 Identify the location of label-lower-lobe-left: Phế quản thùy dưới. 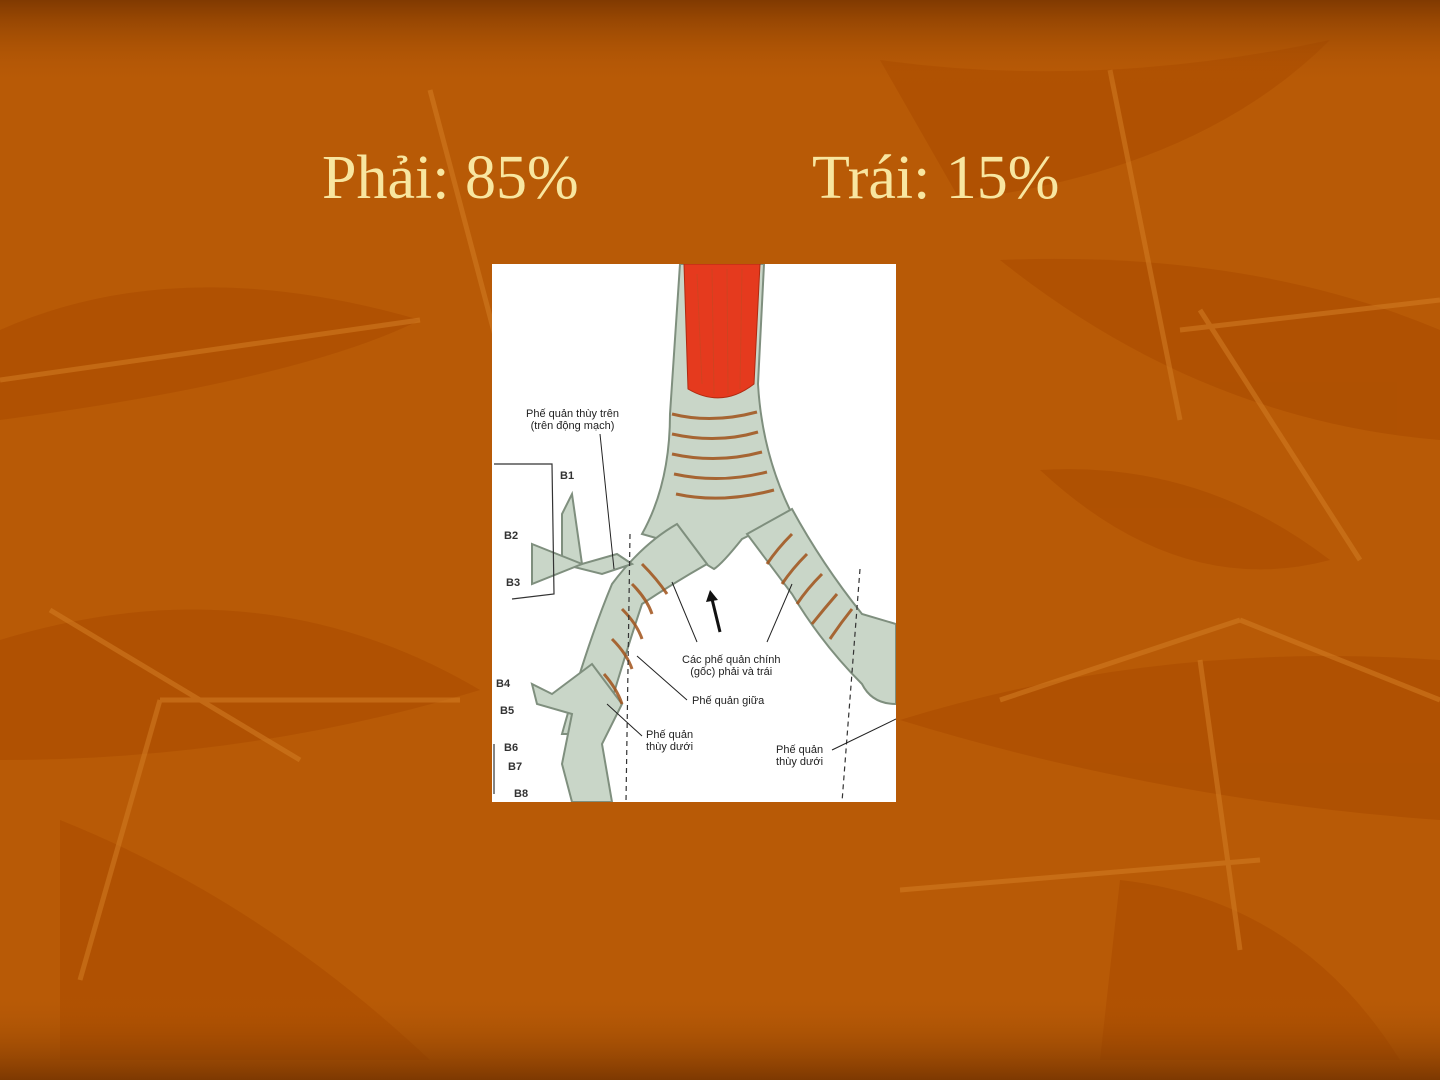
(800, 756).